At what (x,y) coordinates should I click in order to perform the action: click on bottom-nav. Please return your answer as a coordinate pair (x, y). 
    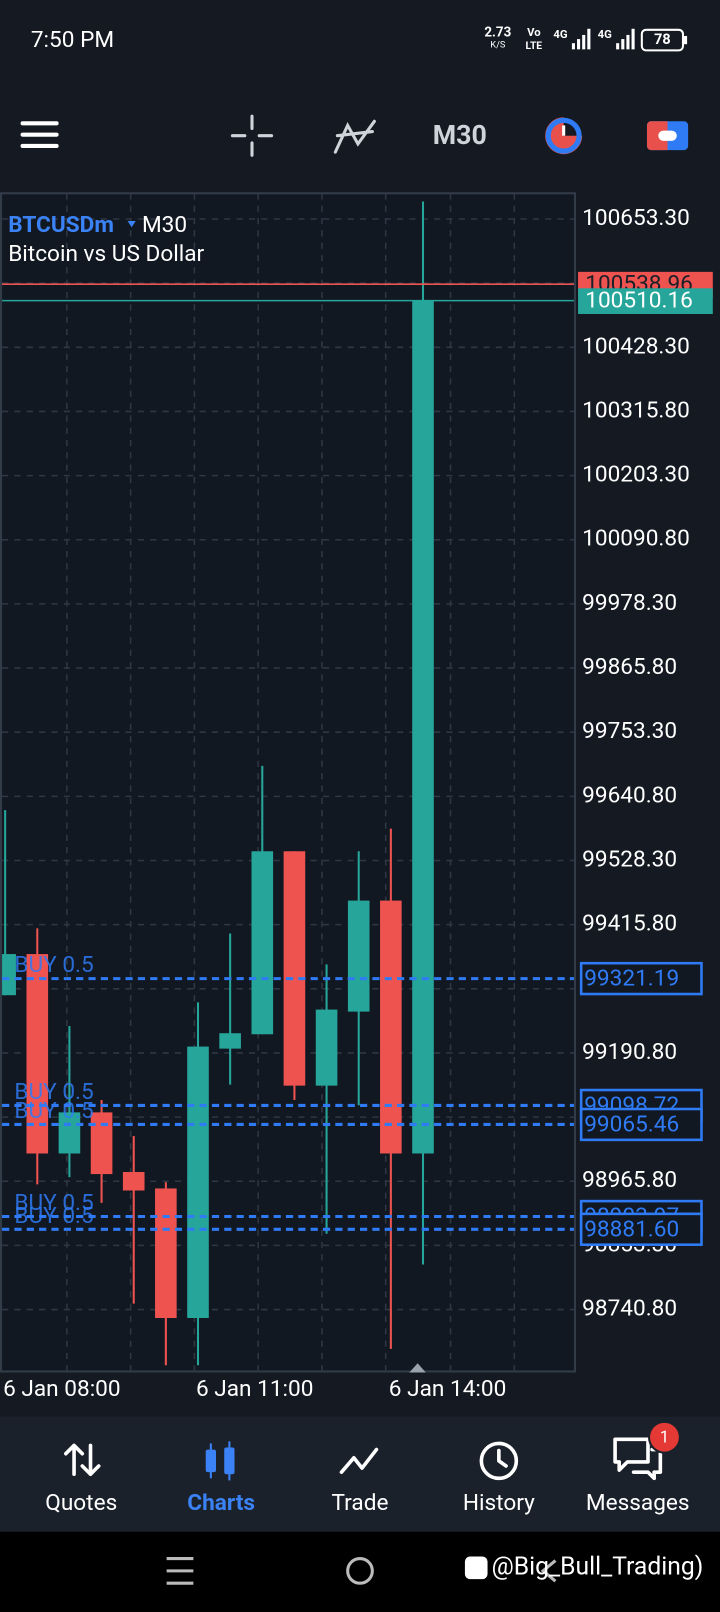
    Looking at the image, I should click on (360, 1474).